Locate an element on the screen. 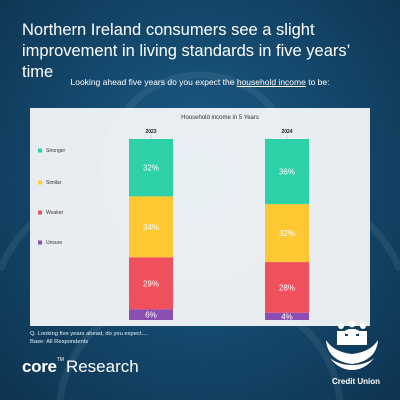  legend-label-weaker: Weaker is located at coordinates (54, 213).